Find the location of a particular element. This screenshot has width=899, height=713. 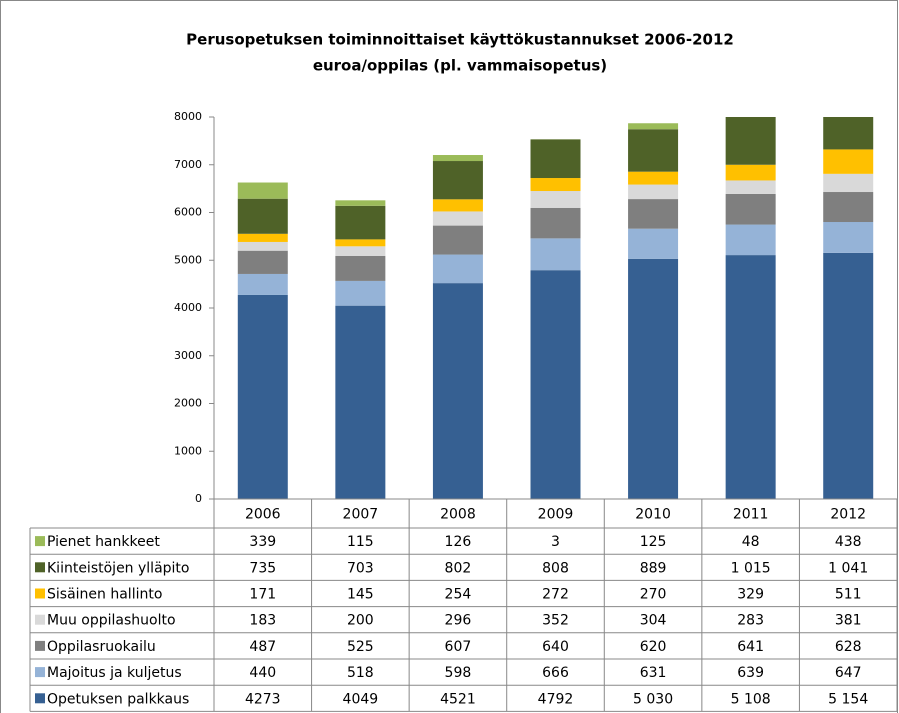

table-value: 4521 is located at coordinates (458, 699).